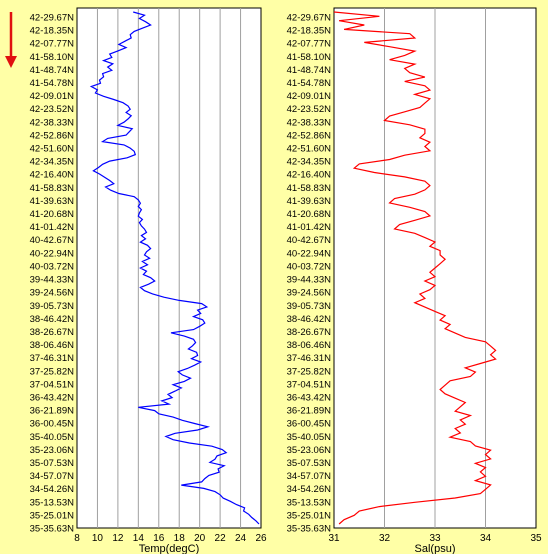 The height and width of the screenshot is (554, 548). Describe the element at coordinates (52, 135) in the screenshot. I see `temperature-y-tick-label: 42-52.86N` at that location.